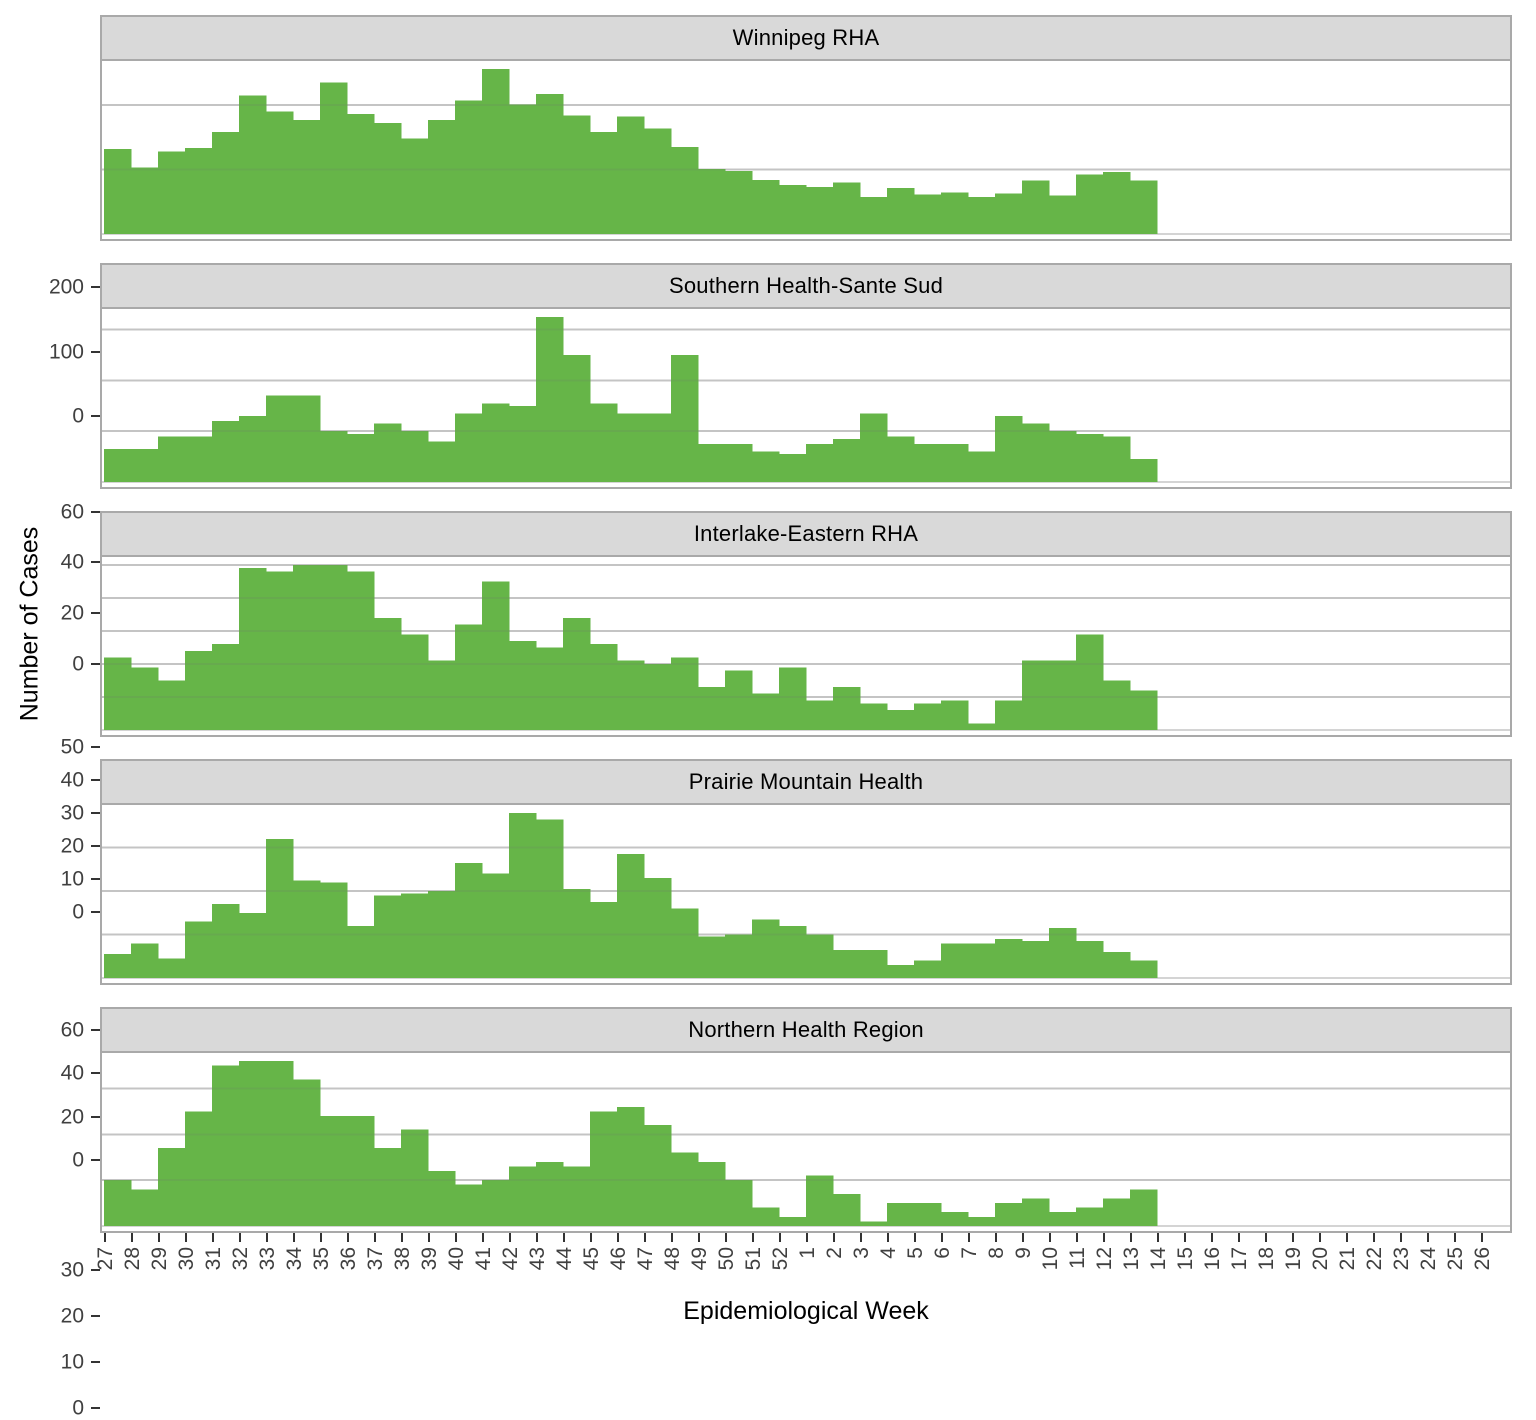  I want to click on facet-title: Prairie Mountain Health, so click(806, 781).